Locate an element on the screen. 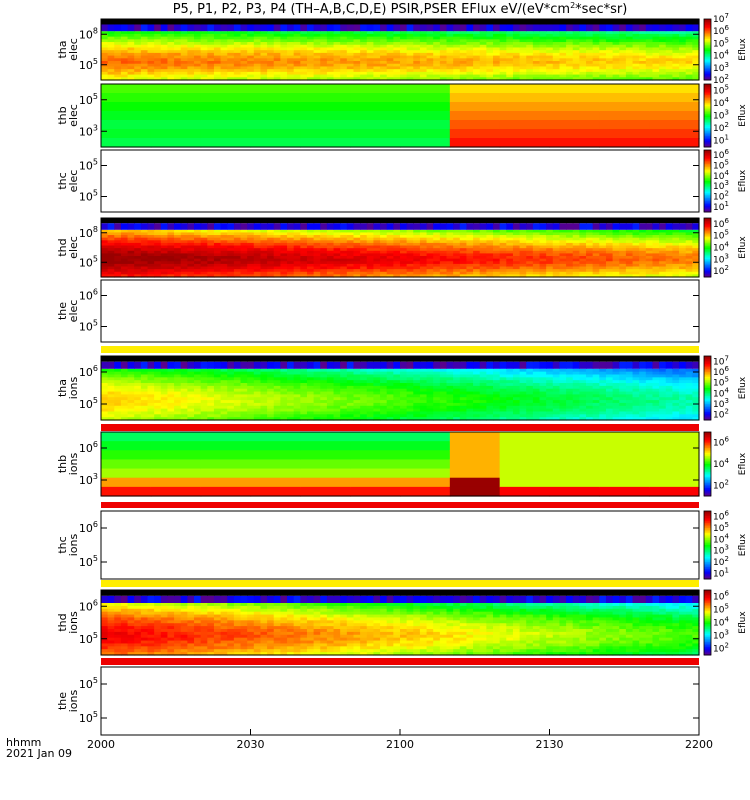 This screenshot has width=750, height=800. colorbar-swatch is located at coordinates (707, 168).